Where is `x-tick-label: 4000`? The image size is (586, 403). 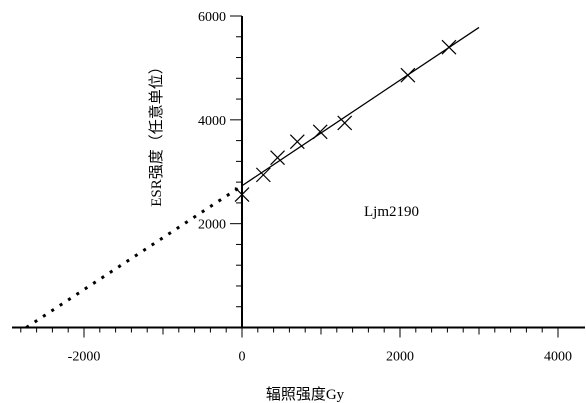
x-tick-label: 4000 is located at coordinates (558, 357).